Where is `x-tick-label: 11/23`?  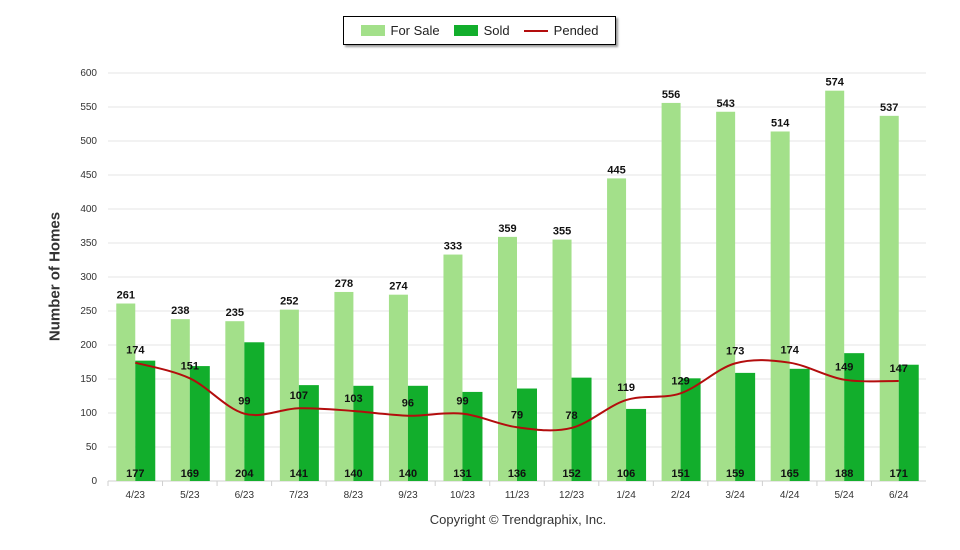
x-tick-label: 11/23 is located at coordinates (517, 495).